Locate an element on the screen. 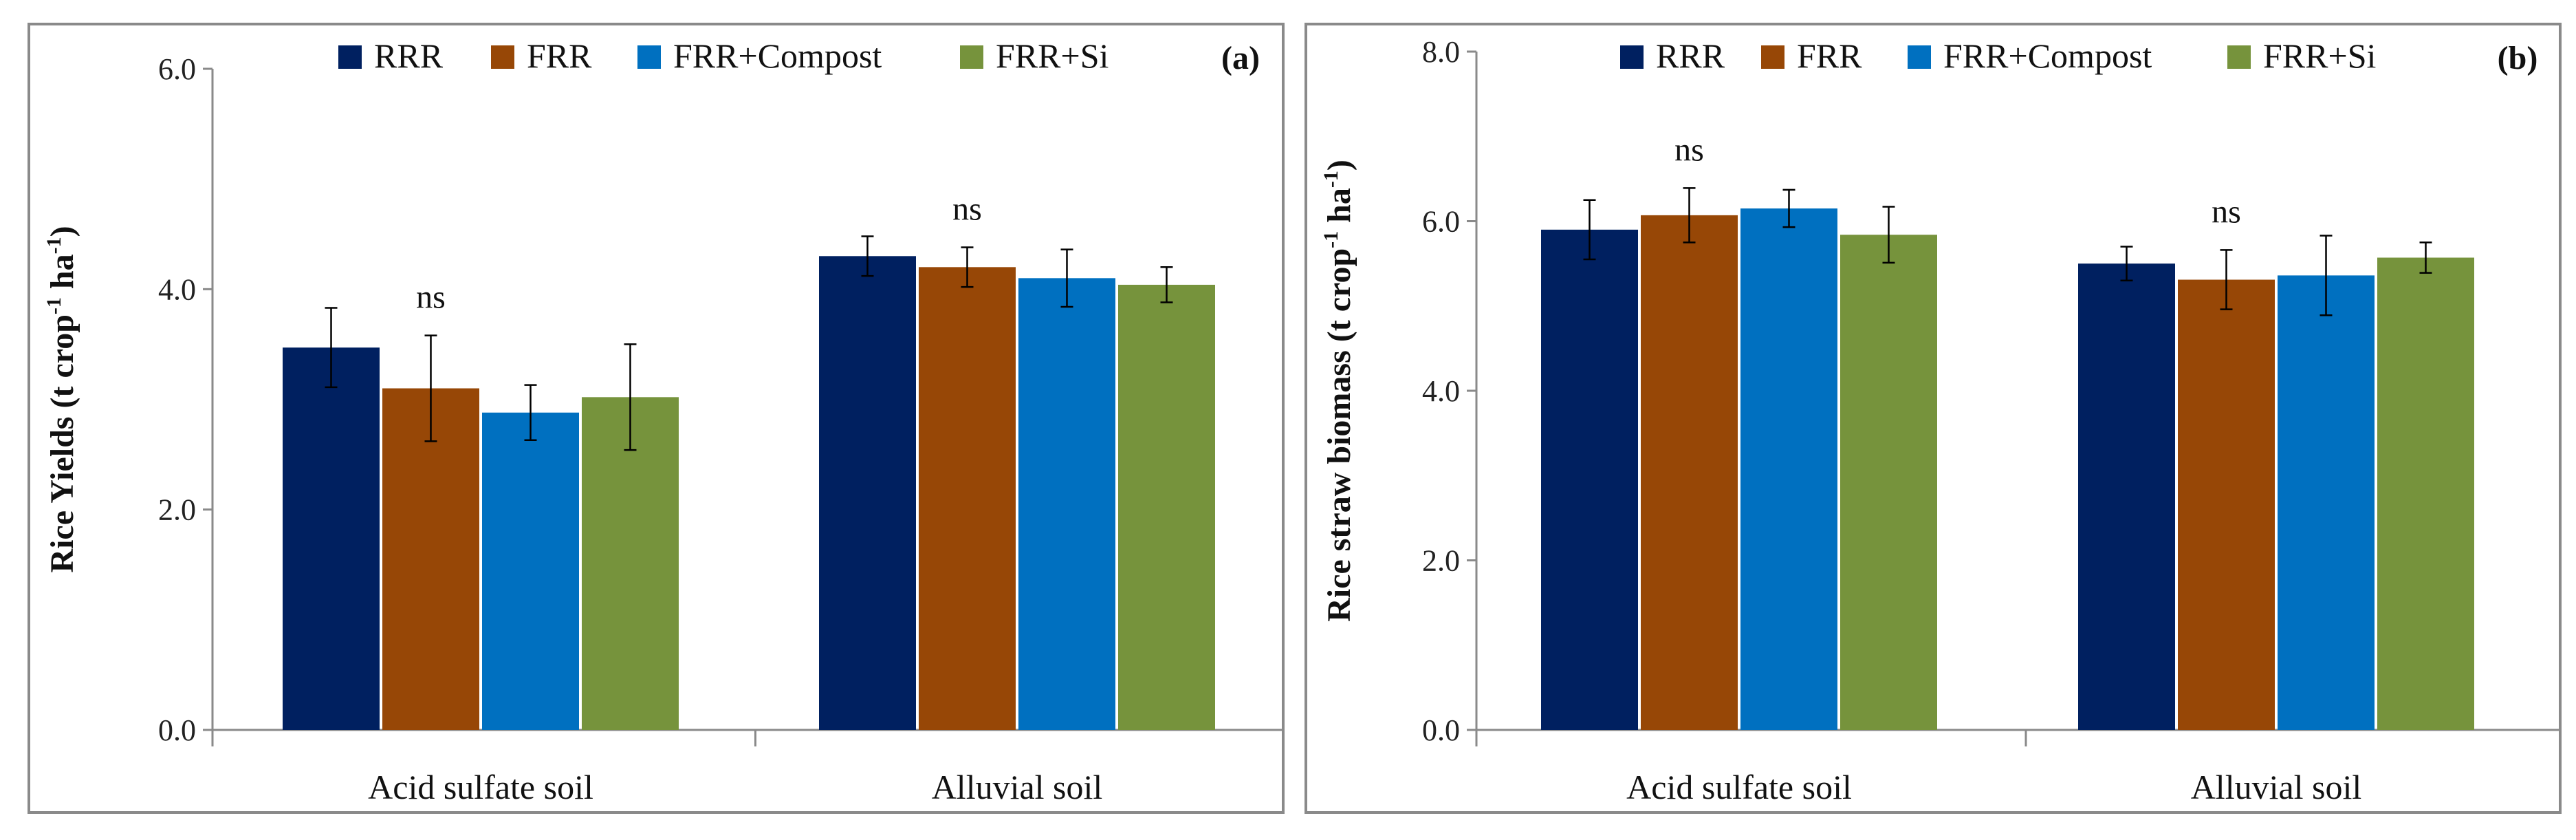 Image resolution: width=2576 pixels, height=840 pixels. y-tick-label: 8.0 is located at coordinates (1441, 52).